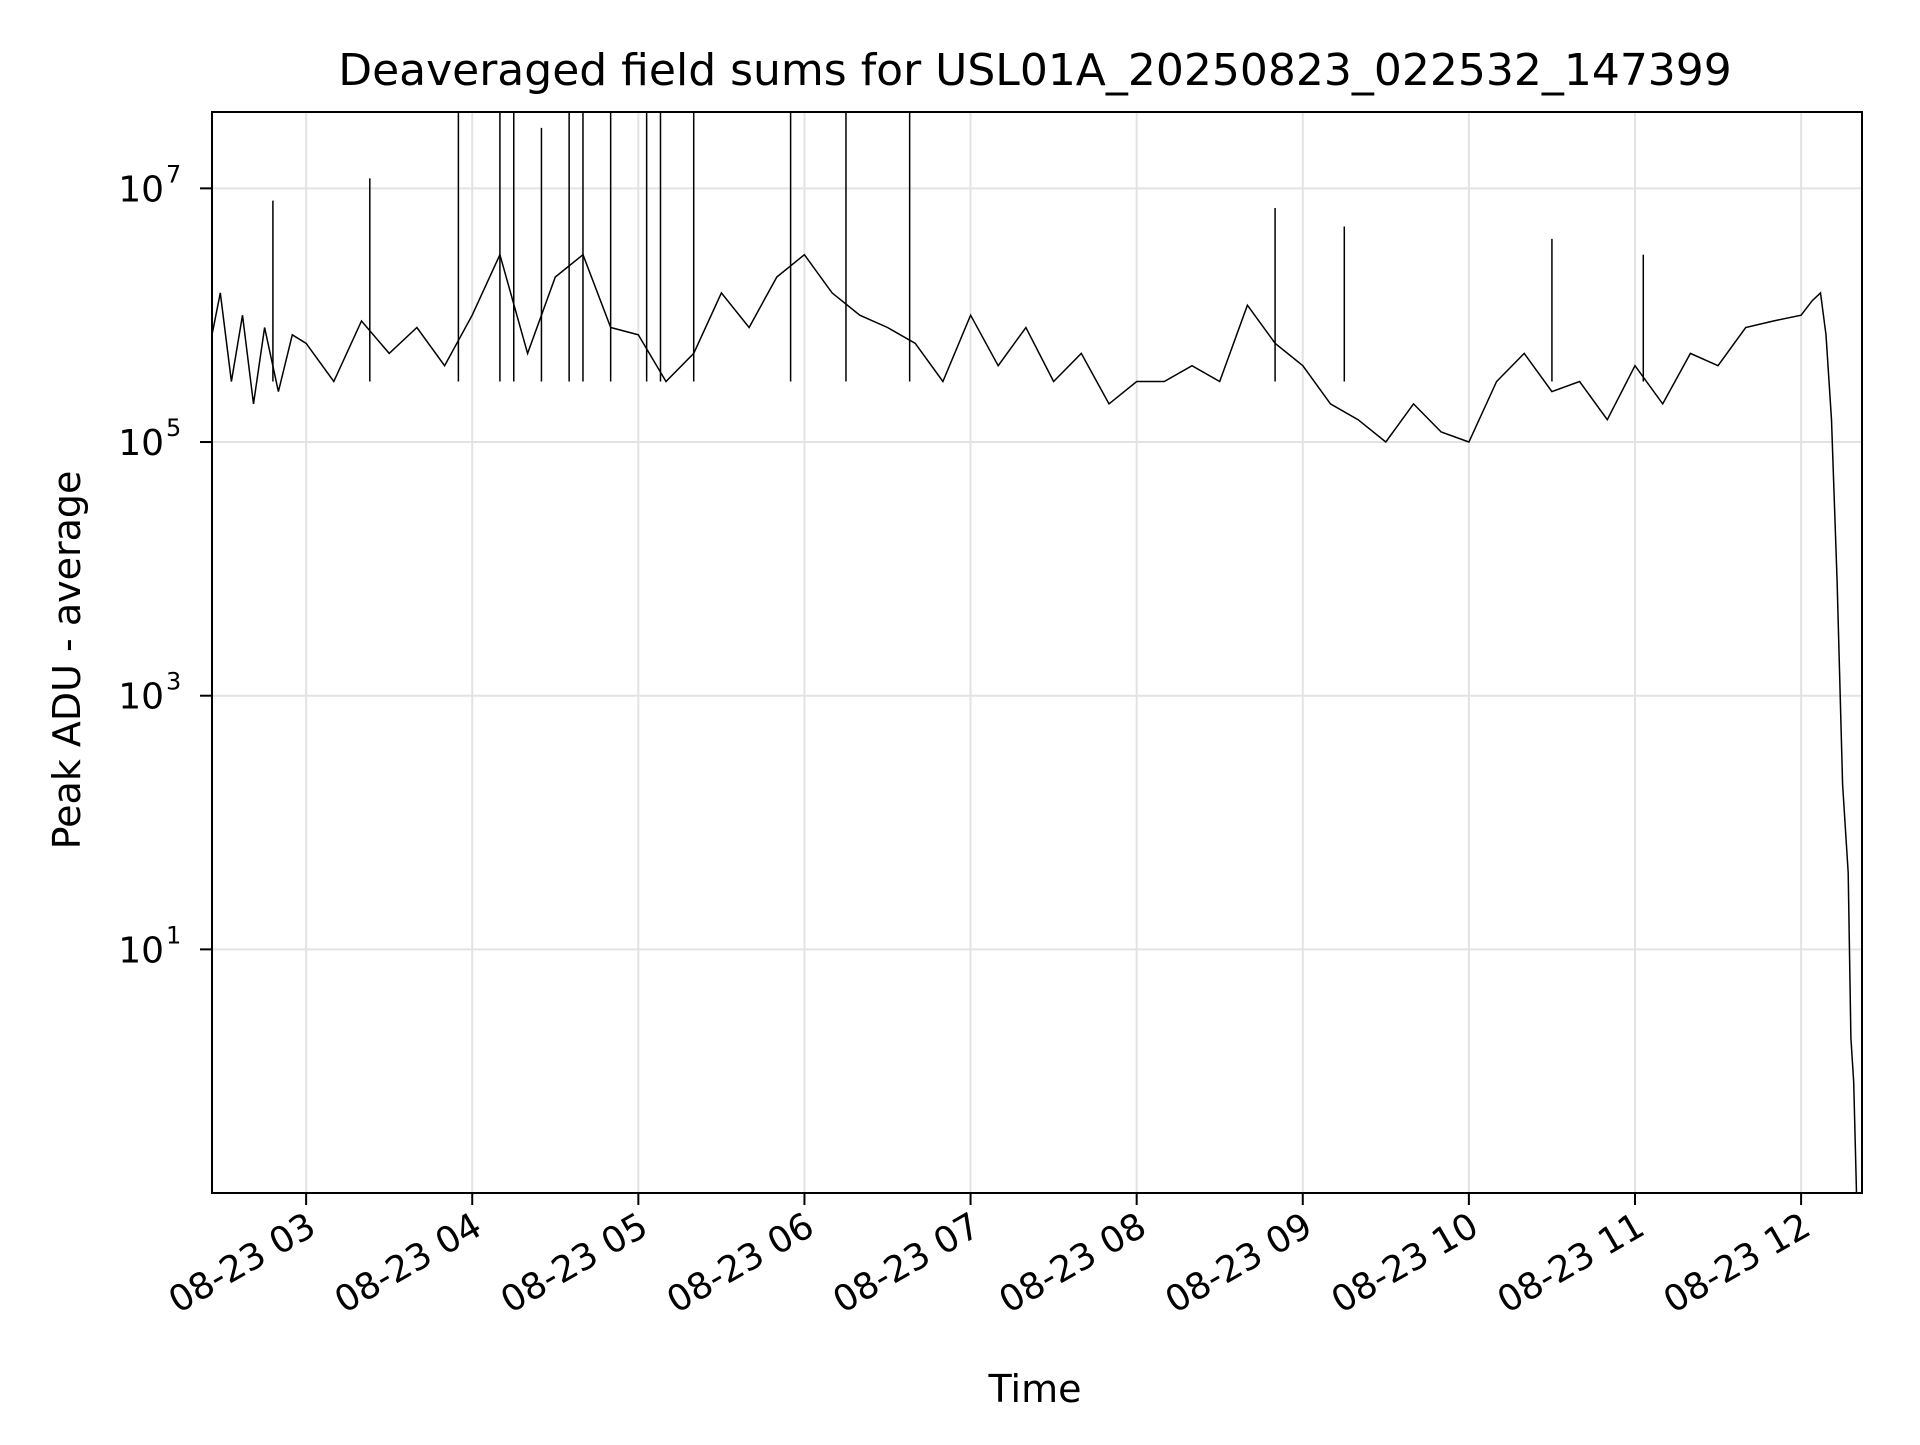 The height and width of the screenshot is (1445, 1920). I want to click on y-tick-exponent: 5, so click(173, 428).